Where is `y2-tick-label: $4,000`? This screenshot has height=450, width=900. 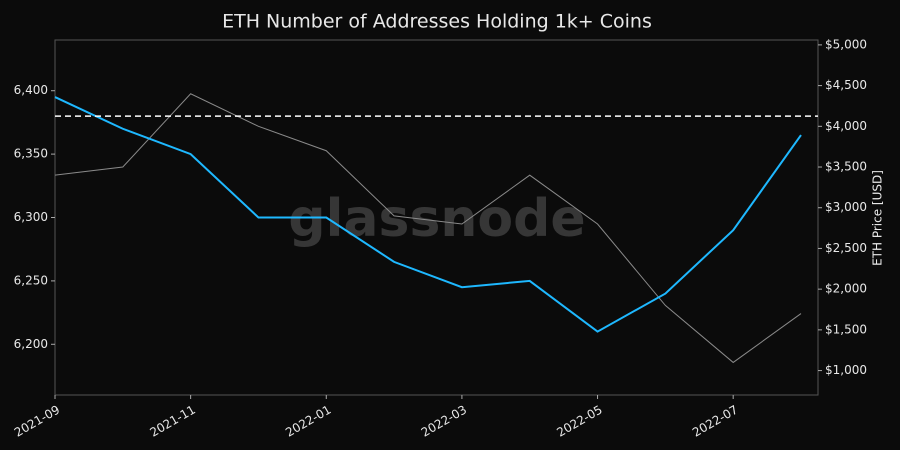 y2-tick-label: $4,000 is located at coordinates (846, 126).